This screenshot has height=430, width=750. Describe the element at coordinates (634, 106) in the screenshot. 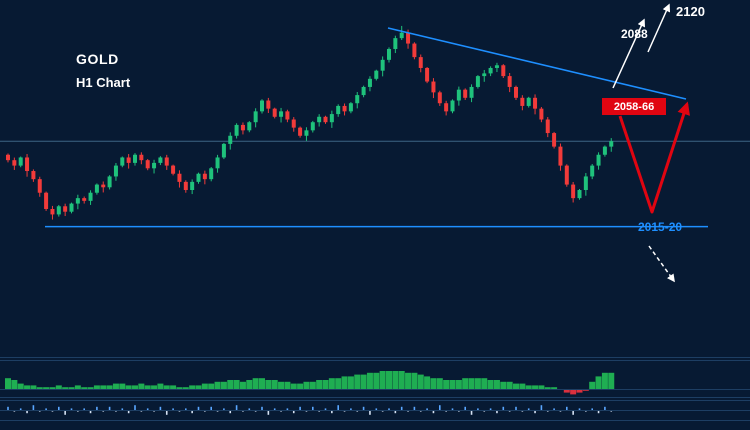

I see `resistance-zone-badge: 2058-66` at that location.